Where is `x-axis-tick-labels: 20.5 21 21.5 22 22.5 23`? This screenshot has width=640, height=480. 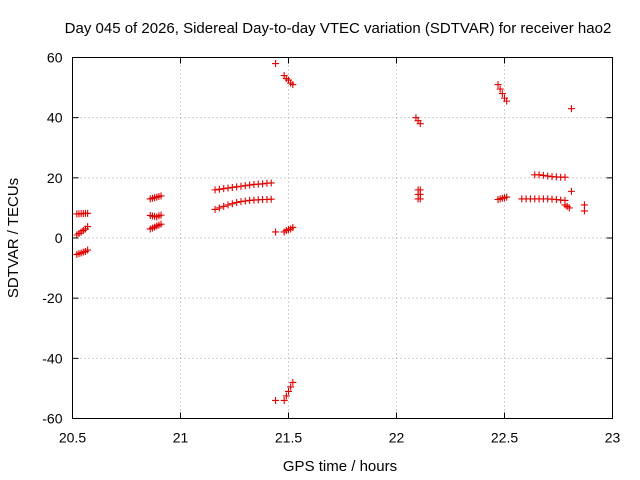 x-axis-tick-labels: 20.5 21 21.5 22 22.5 23 is located at coordinates (340, 438).